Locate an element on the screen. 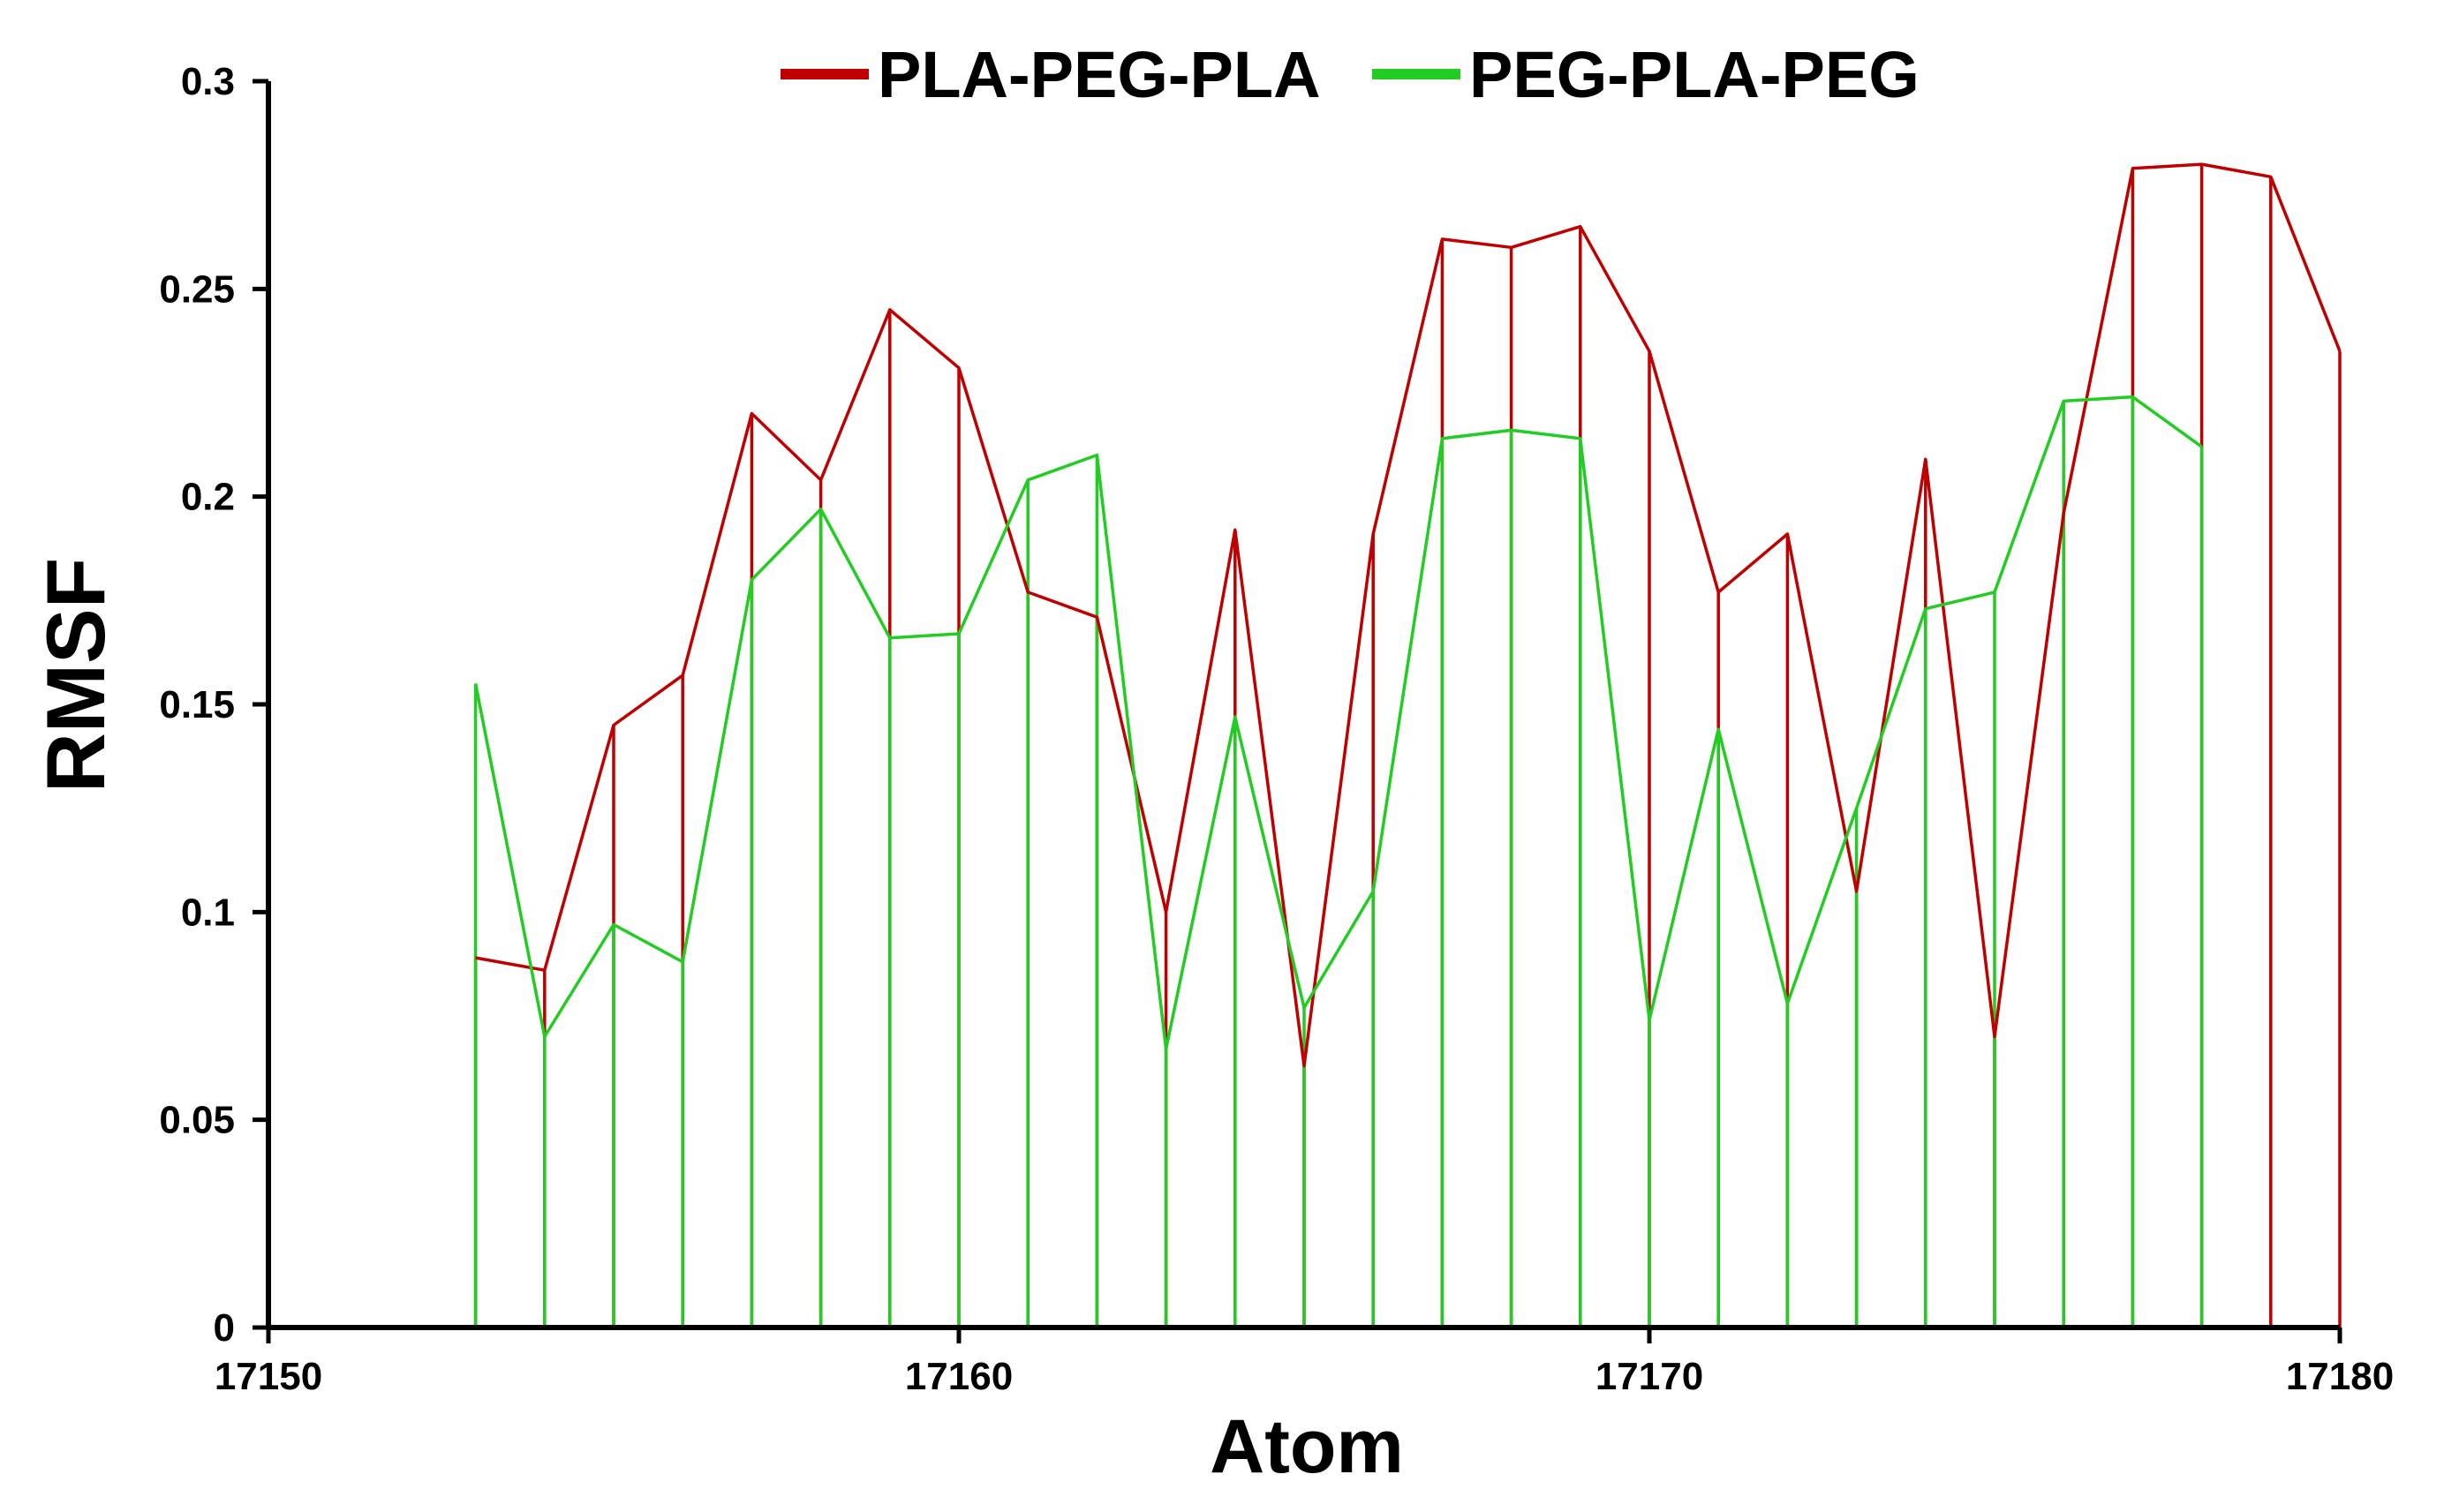 This screenshot has height=1512, width=2444. y-tick-label: 0.05 is located at coordinates (197, 1120).